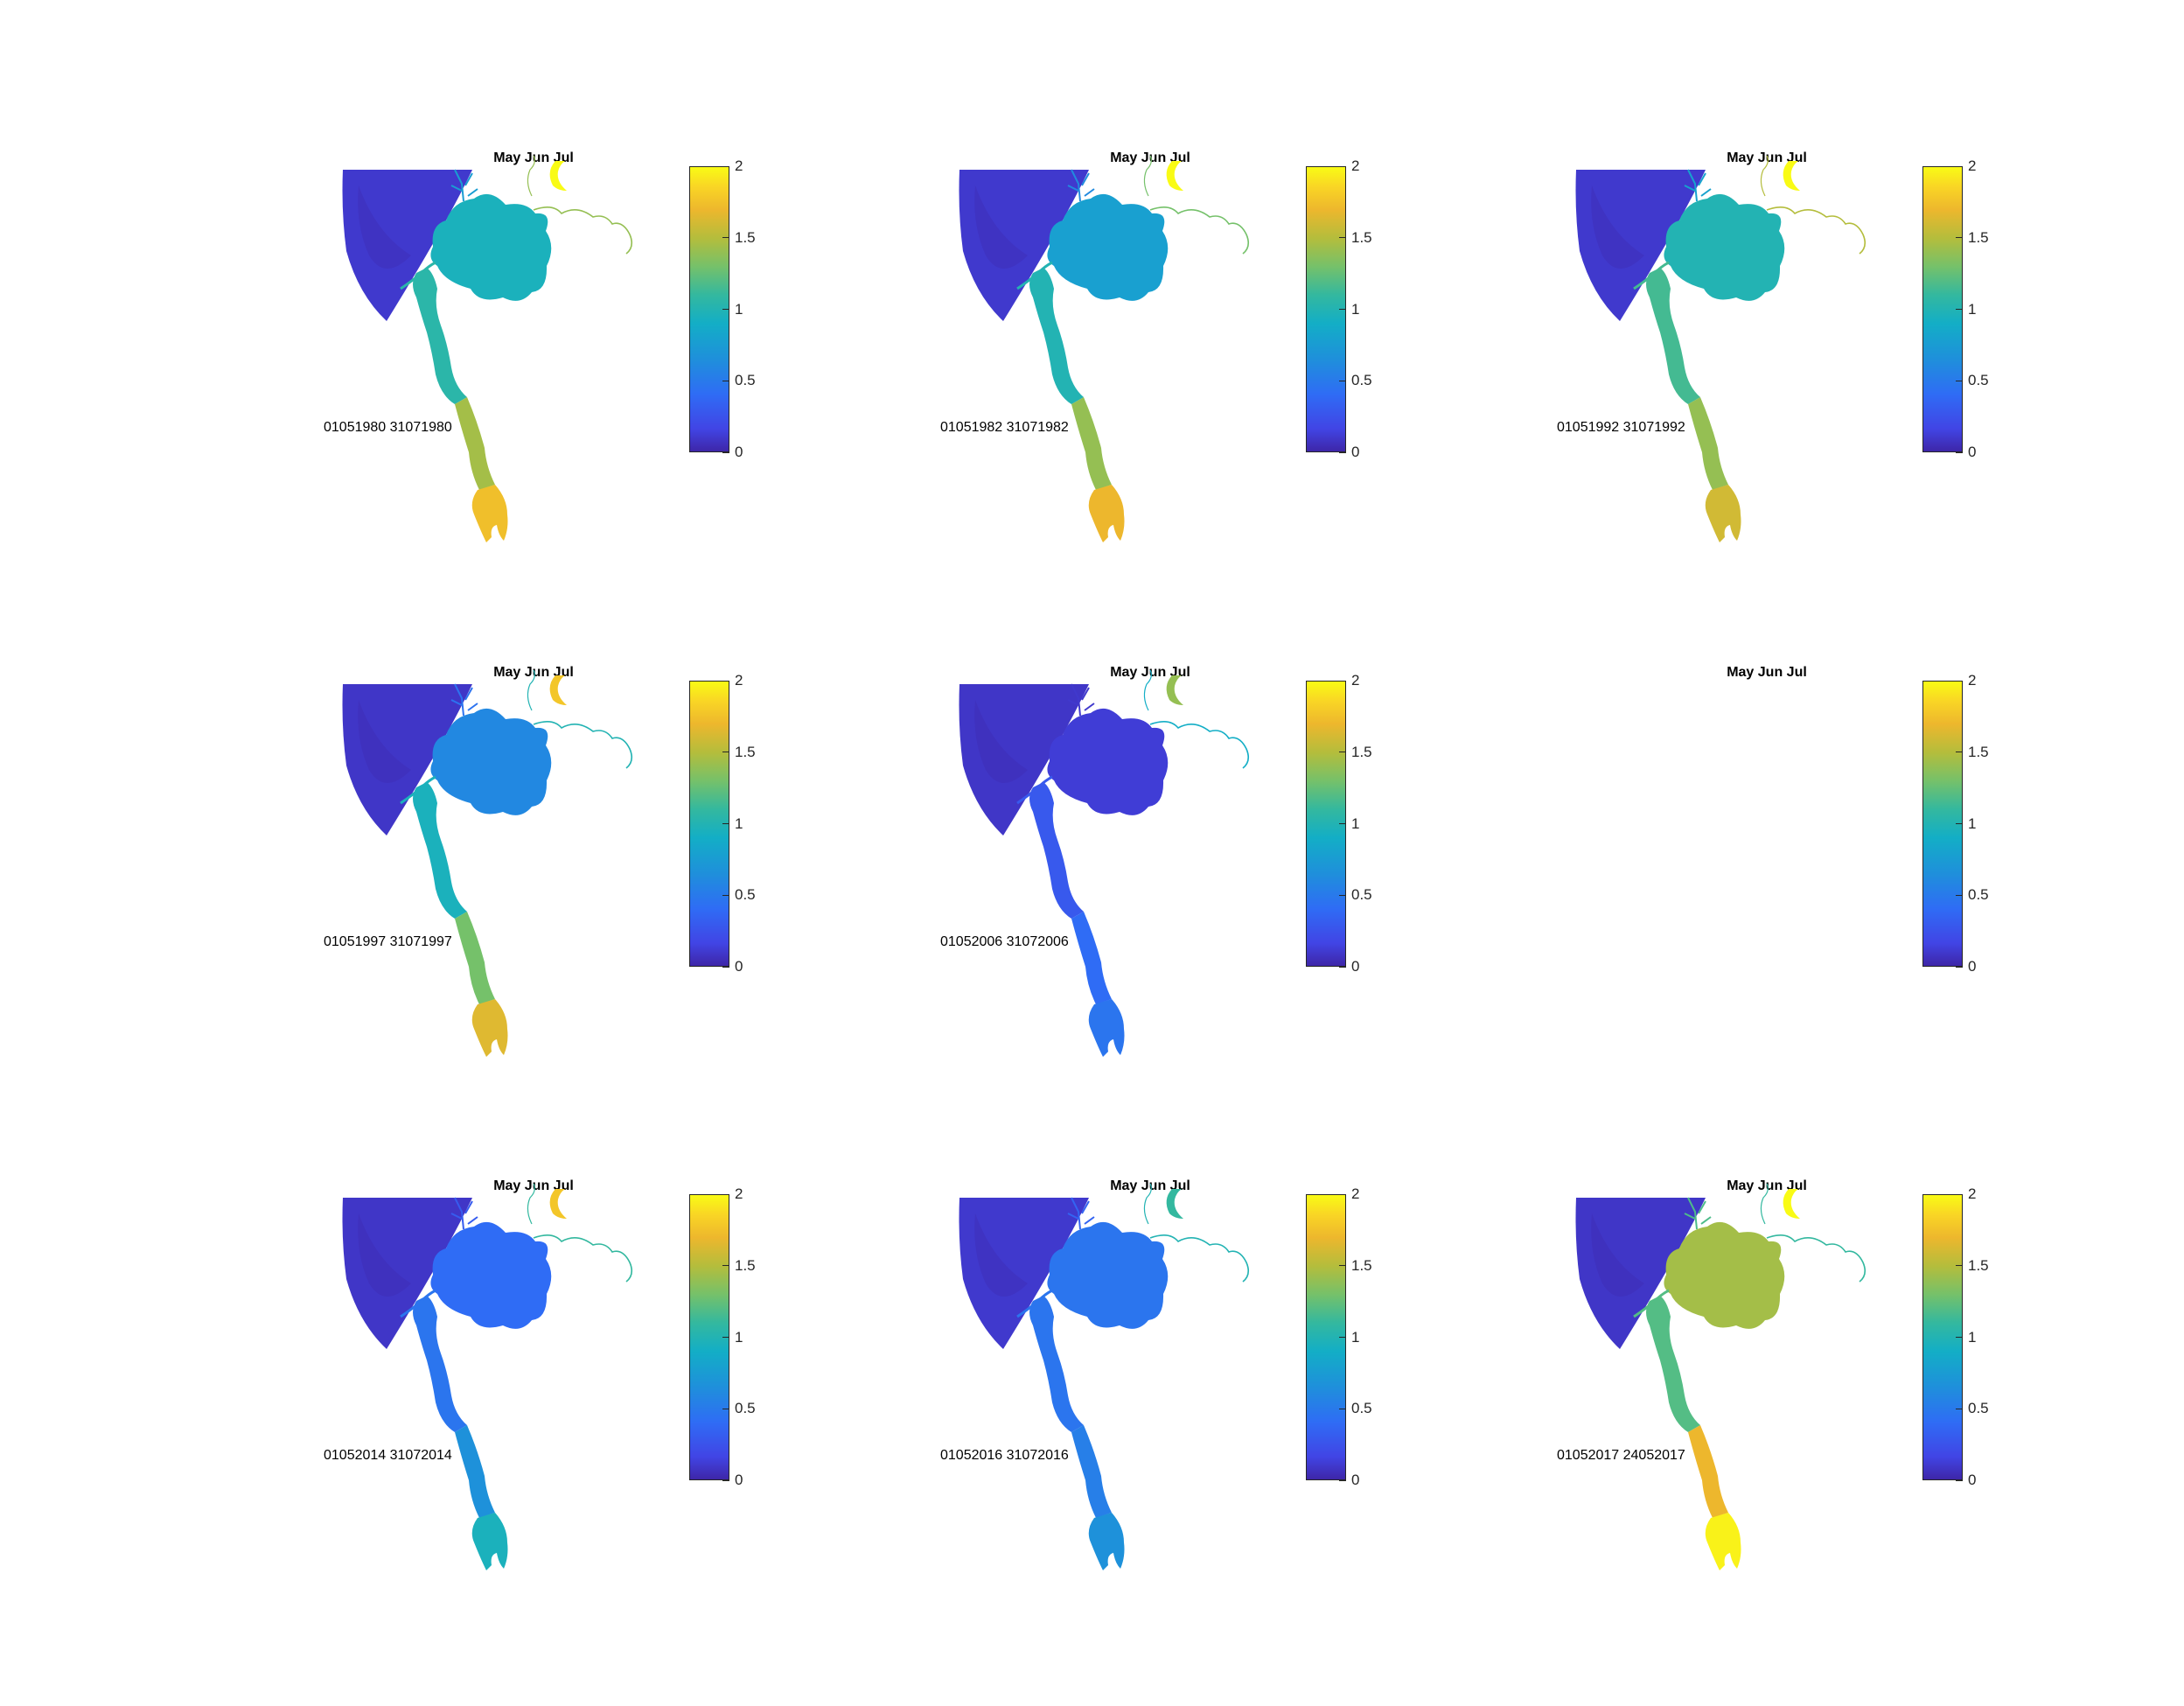 This screenshot has width=2184, height=1706. I want to click on map-panel: May Jun Jul 01052016 31072016 0 0.5 1 1.5 2, so click(1246, 1423).